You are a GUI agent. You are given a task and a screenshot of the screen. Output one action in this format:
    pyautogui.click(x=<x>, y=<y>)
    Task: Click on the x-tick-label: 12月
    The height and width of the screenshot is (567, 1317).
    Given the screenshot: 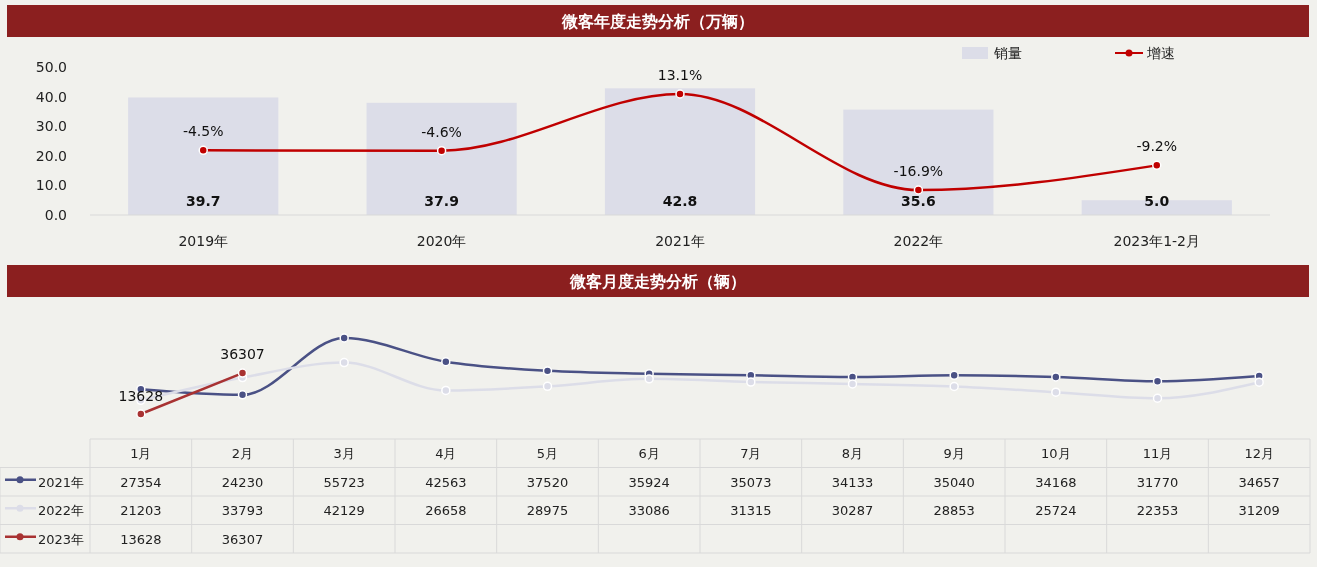 What is the action you would take?
    pyautogui.click(x=1259, y=453)
    